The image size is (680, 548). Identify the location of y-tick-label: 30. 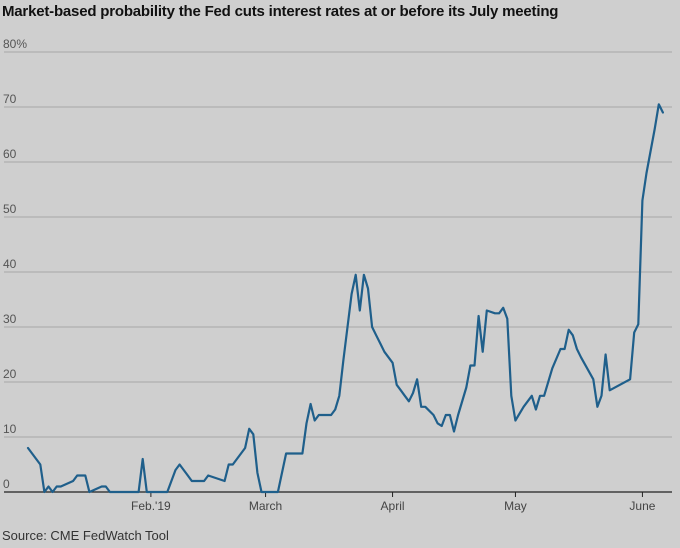
(10, 319).